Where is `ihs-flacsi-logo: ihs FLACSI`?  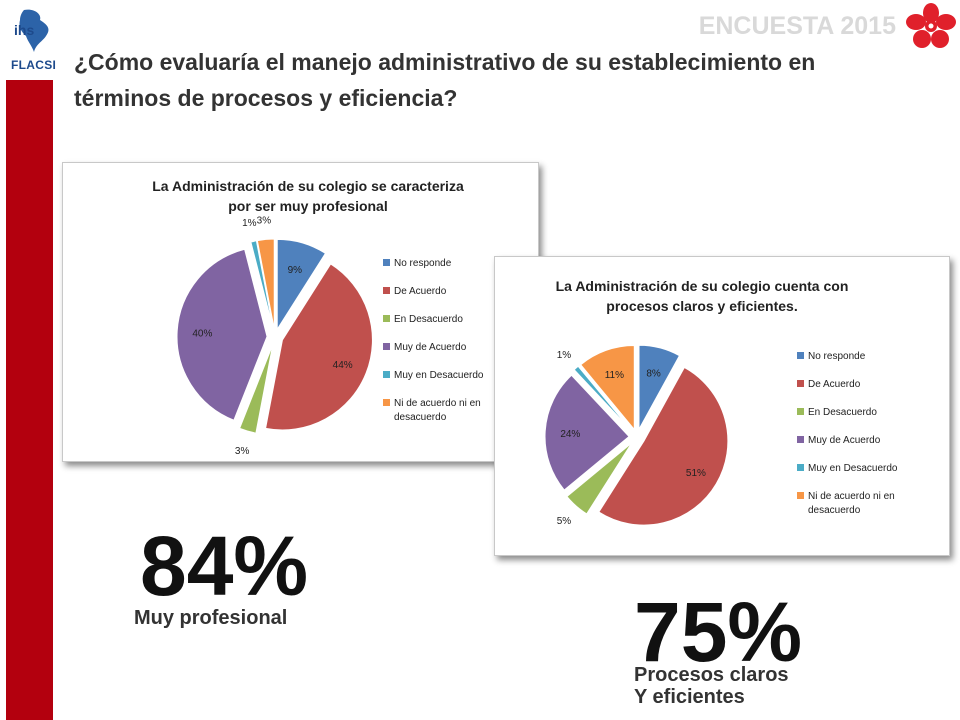
ihs-flacsi-logo: ihs FLACSI is located at coordinates (31, 39).